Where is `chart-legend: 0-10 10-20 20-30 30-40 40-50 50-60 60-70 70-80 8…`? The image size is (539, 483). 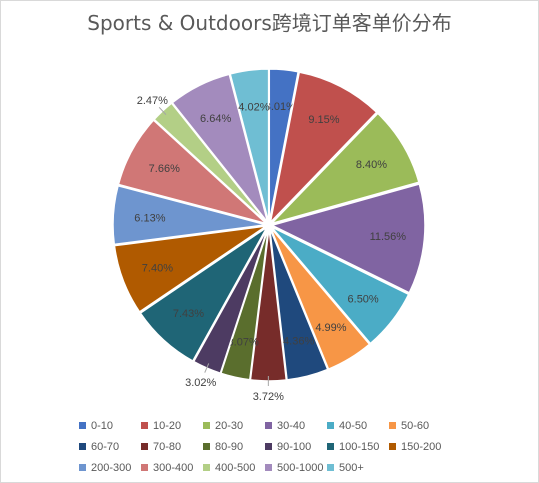 chart-legend: 0-10 10-20 20-30 30-40 40-50 50-60 60-70 70-80 8… is located at coordinates (279, 446).